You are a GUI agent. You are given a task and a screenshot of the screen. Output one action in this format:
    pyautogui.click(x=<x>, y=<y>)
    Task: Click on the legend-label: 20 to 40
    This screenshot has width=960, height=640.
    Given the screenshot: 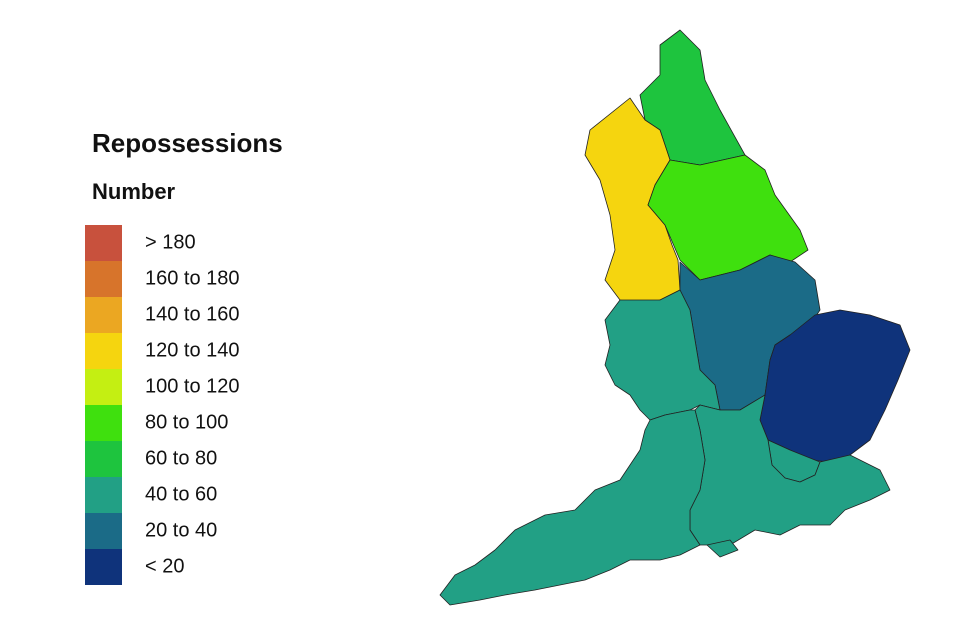 What is the action you would take?
    pyautogui.click(x=181, y=530)
    